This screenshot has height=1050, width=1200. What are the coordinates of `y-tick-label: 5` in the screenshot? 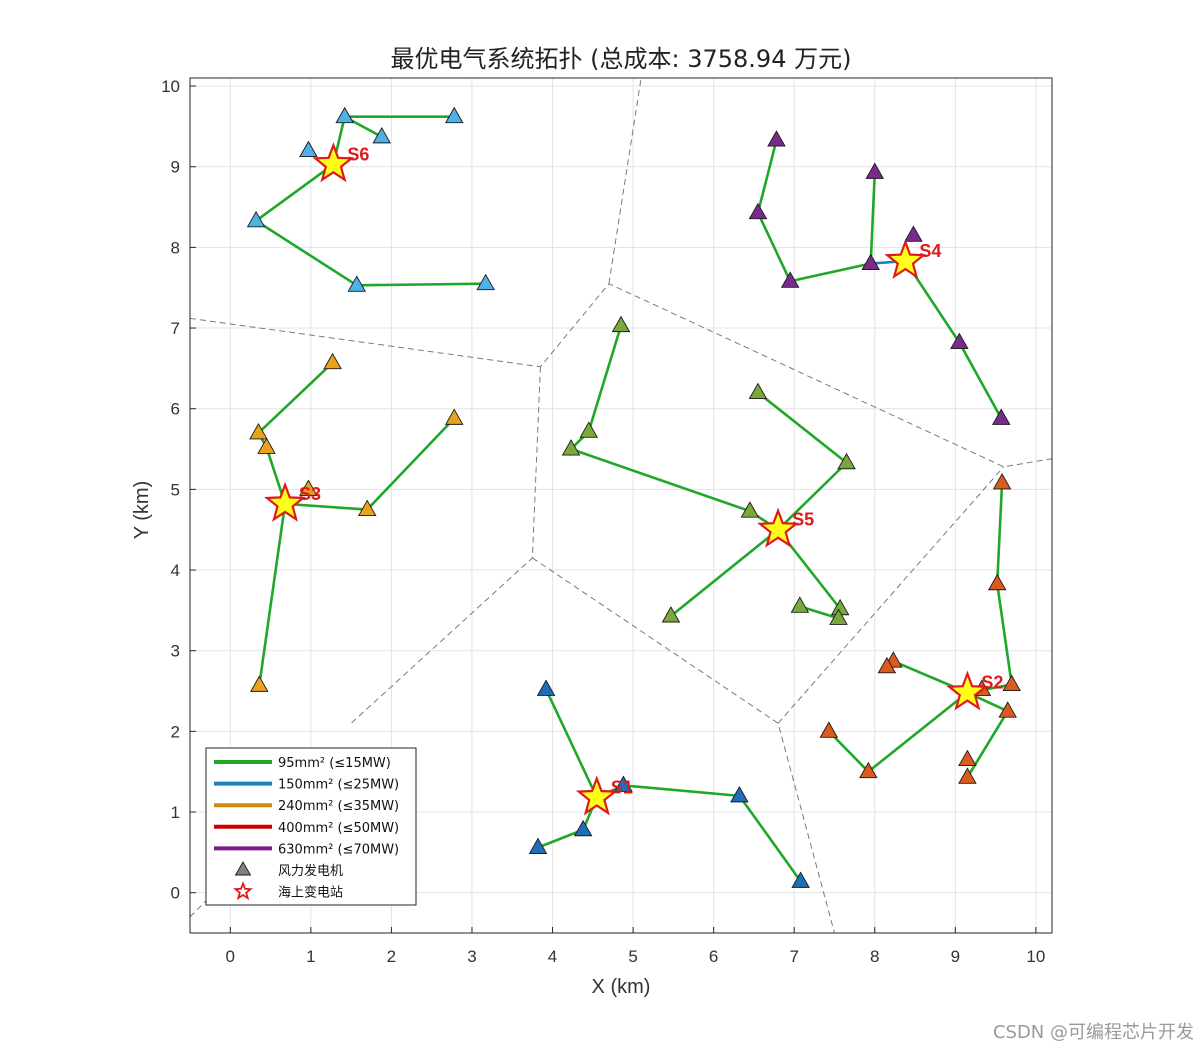 It's located at (175, 489).